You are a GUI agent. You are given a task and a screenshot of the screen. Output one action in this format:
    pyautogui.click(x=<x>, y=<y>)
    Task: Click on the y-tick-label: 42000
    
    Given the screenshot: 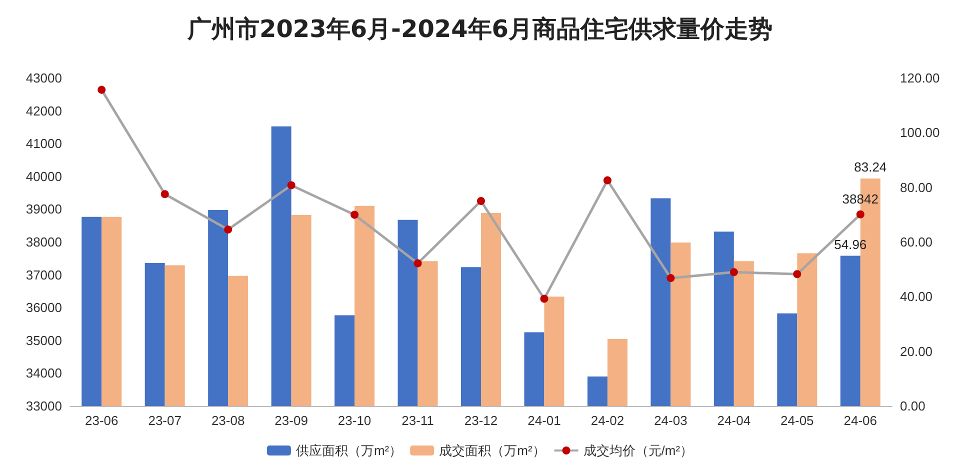 What is the action you would take?
    pyautogui.click(x=44, y=110)
    